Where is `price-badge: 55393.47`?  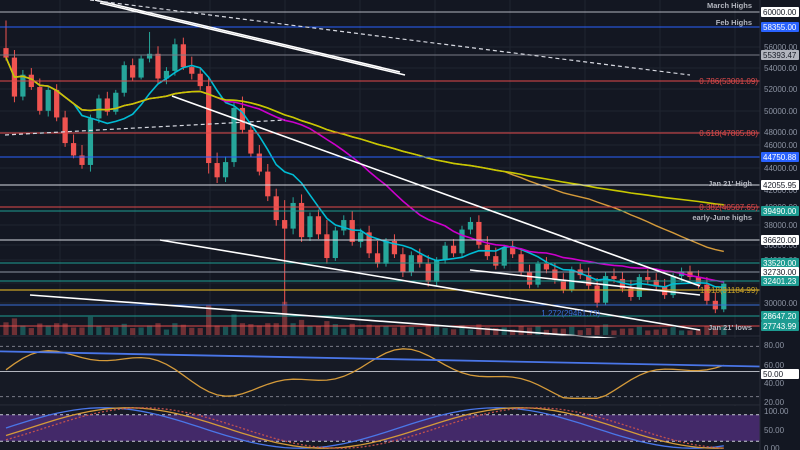
price-badge: 55393.47 is located at coordinates (780, 55).